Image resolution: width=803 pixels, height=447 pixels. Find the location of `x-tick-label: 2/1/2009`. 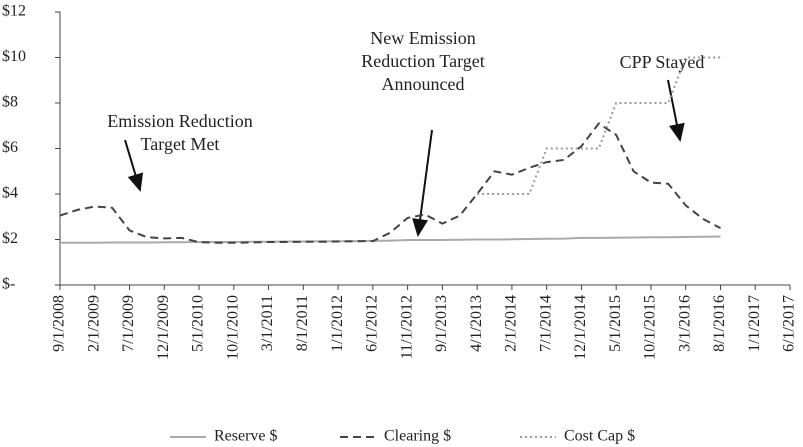

x-tick-label: 2/1/2009 is located at coordinates (93, 323).